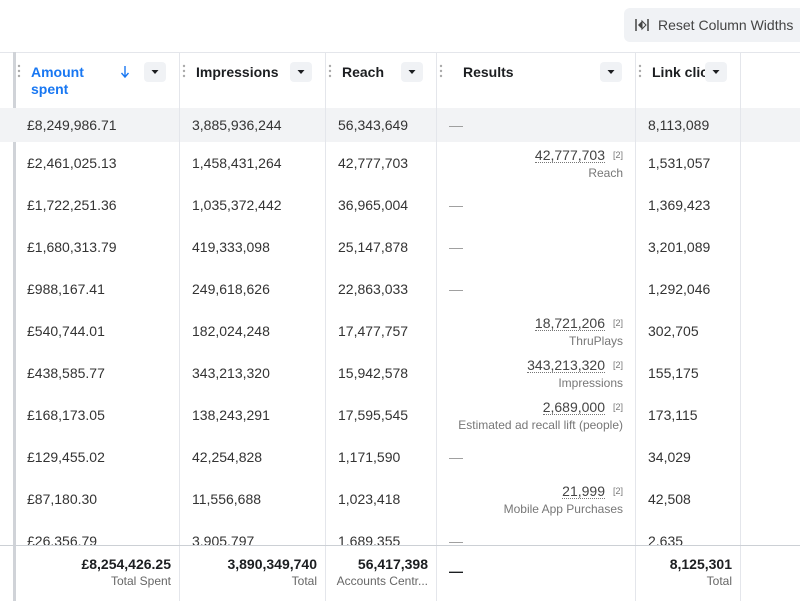  I want to click on cell-value: 3,885,936,244, so click(237, 125).